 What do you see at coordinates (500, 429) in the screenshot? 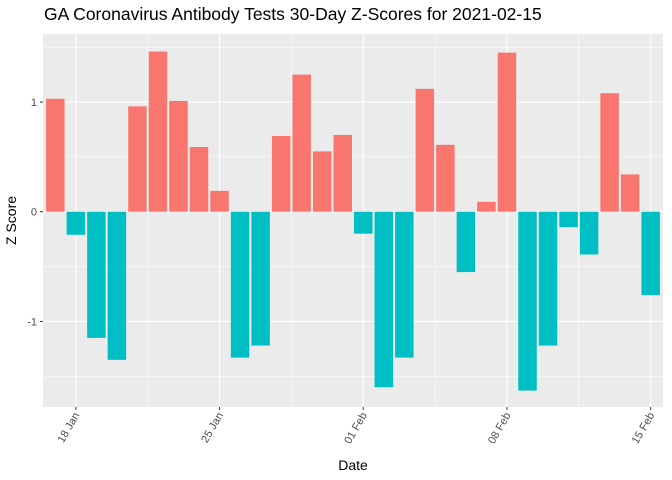
I see `x-tick-label: 08 Feb` at bounding box center [500, 429].